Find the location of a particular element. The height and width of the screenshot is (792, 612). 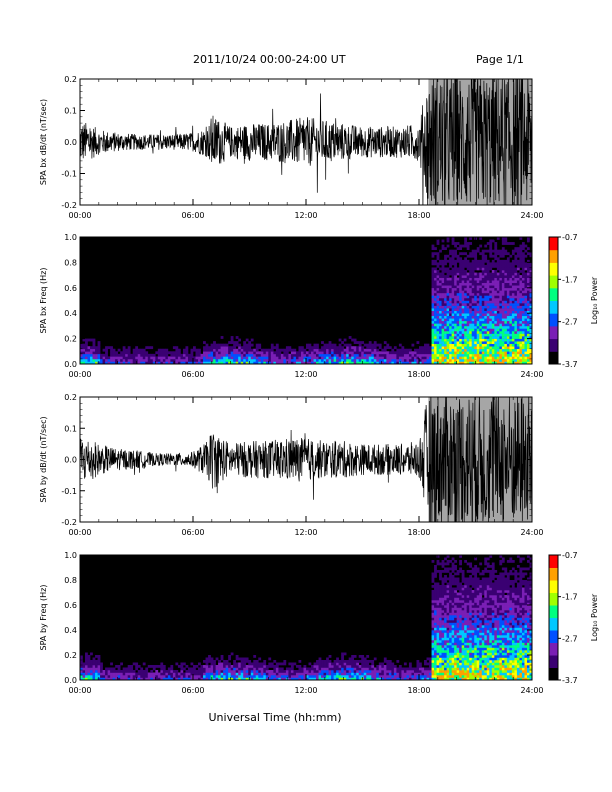

y-tick-label: -0.2 is located at coordinates (69, 522).